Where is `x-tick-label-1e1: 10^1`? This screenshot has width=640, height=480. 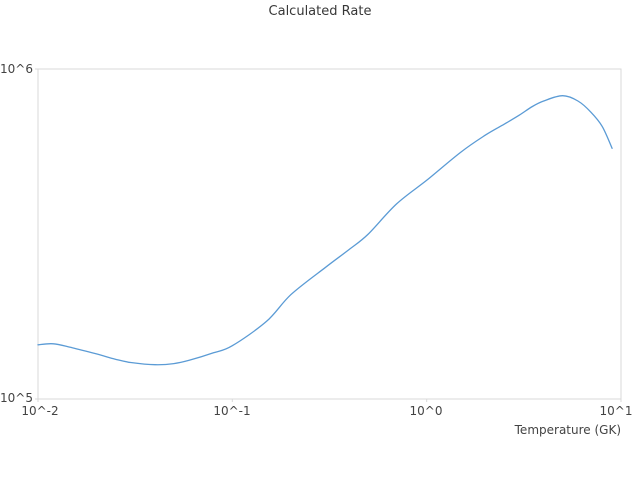 x-tick-label-1e1: 10^1 is located at coordinates (616, 411).